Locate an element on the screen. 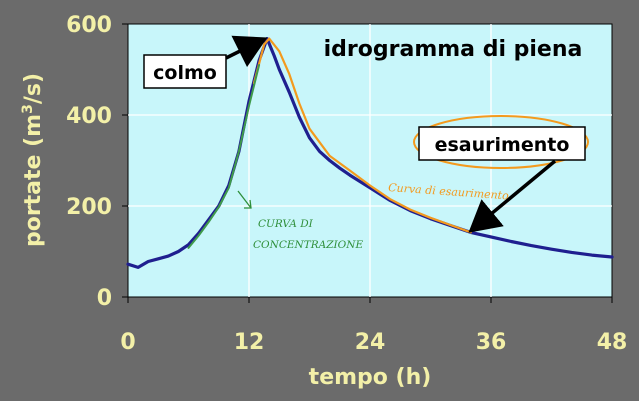 Image resolution: width=639 pixels, height=401 pixels. y-axis-title: portate (m3/s) is located at coordinates (33, 160).